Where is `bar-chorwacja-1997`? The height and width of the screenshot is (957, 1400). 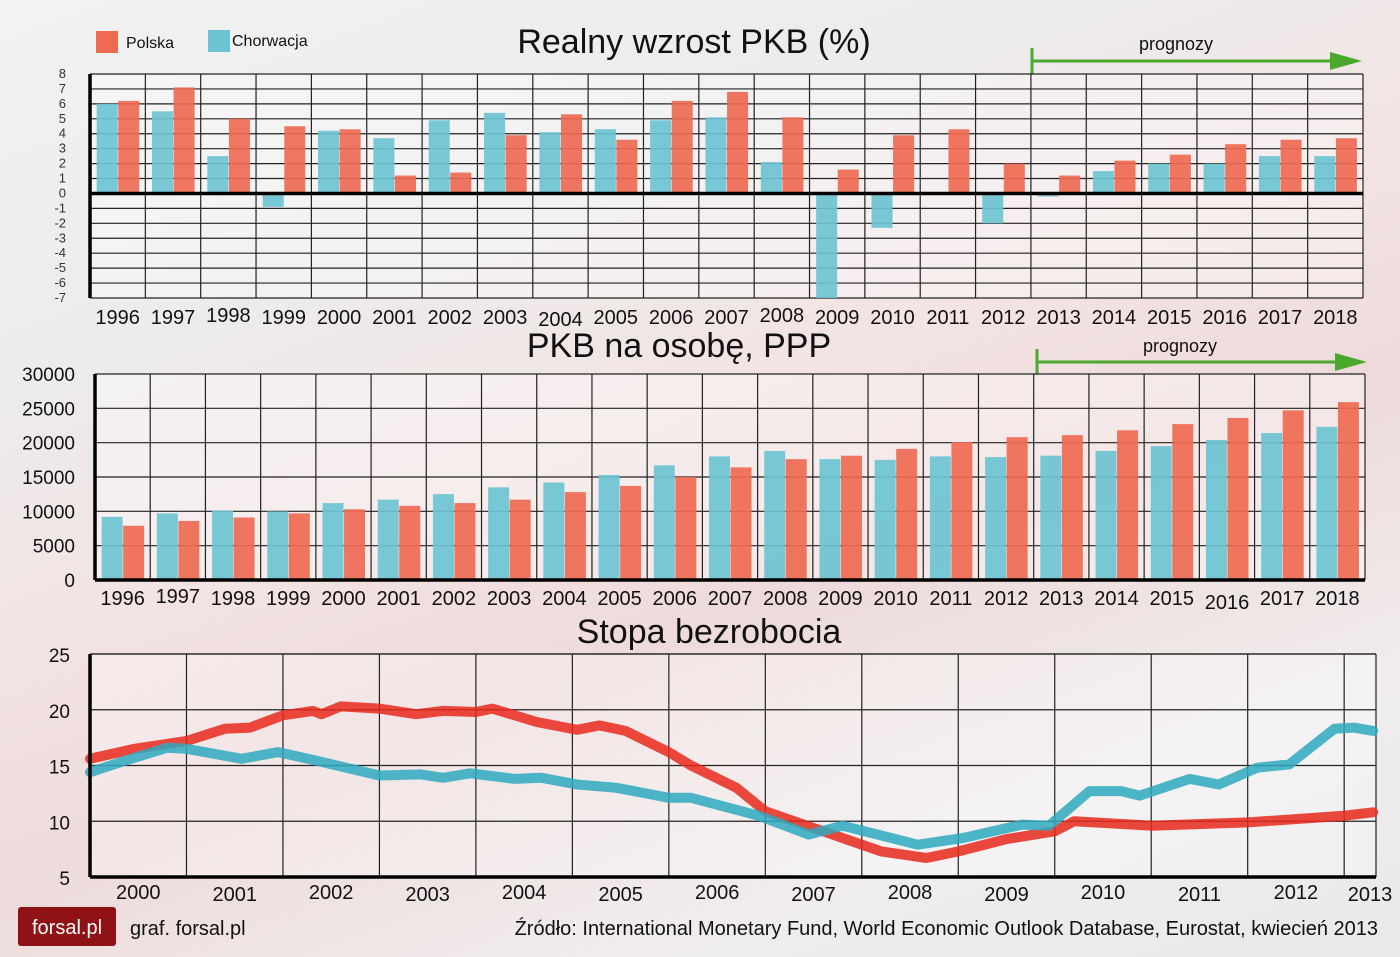
bar-chorwacja-1997 is located at coordinates (162, 152).